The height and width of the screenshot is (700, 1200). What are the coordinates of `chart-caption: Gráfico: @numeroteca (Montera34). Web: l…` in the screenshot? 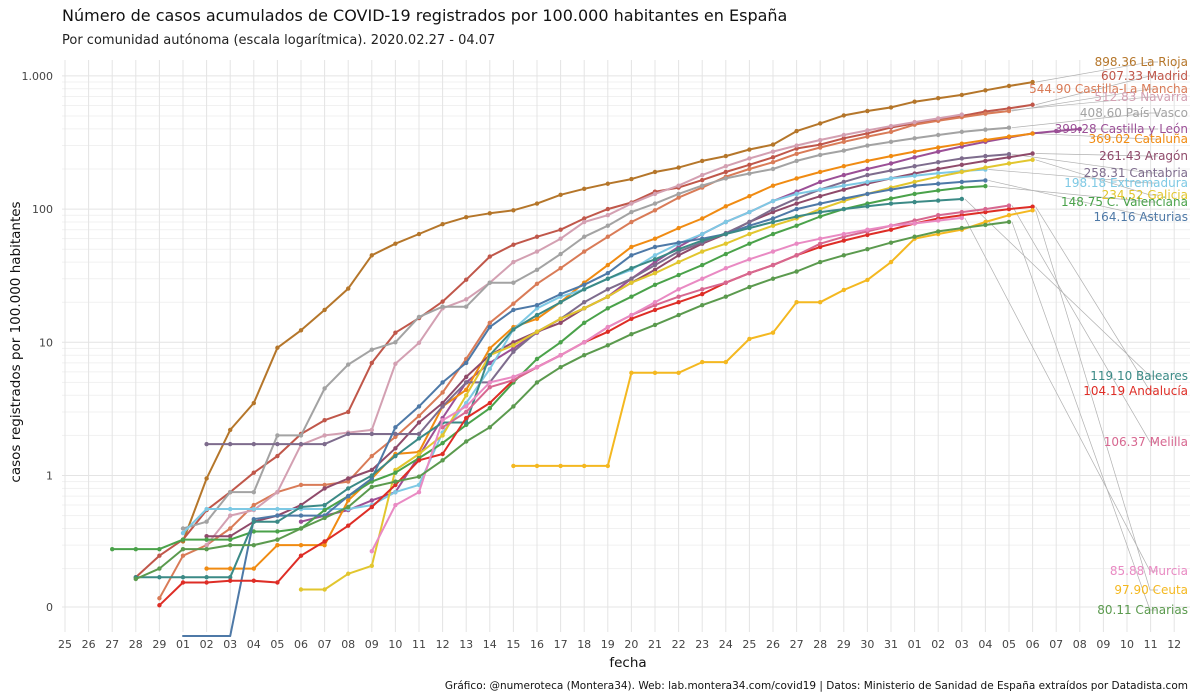 It's located at (816, 686).